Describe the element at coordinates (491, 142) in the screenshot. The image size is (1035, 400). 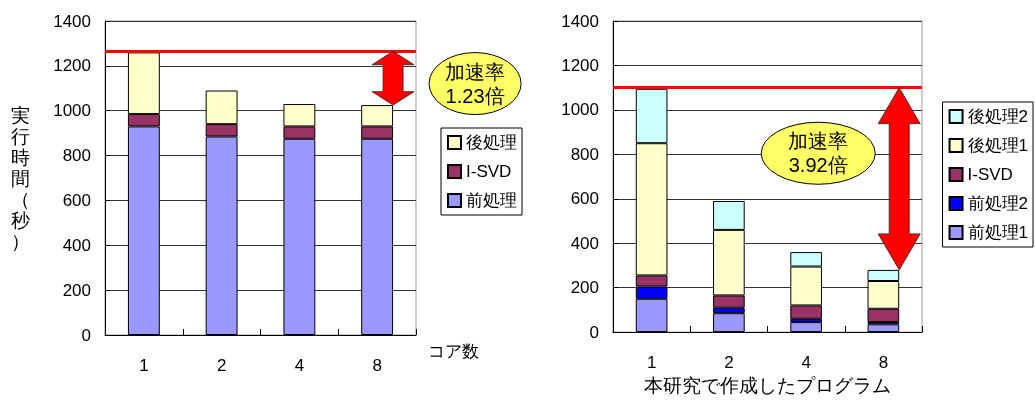
I see `legend-label: 後処理` at that location.